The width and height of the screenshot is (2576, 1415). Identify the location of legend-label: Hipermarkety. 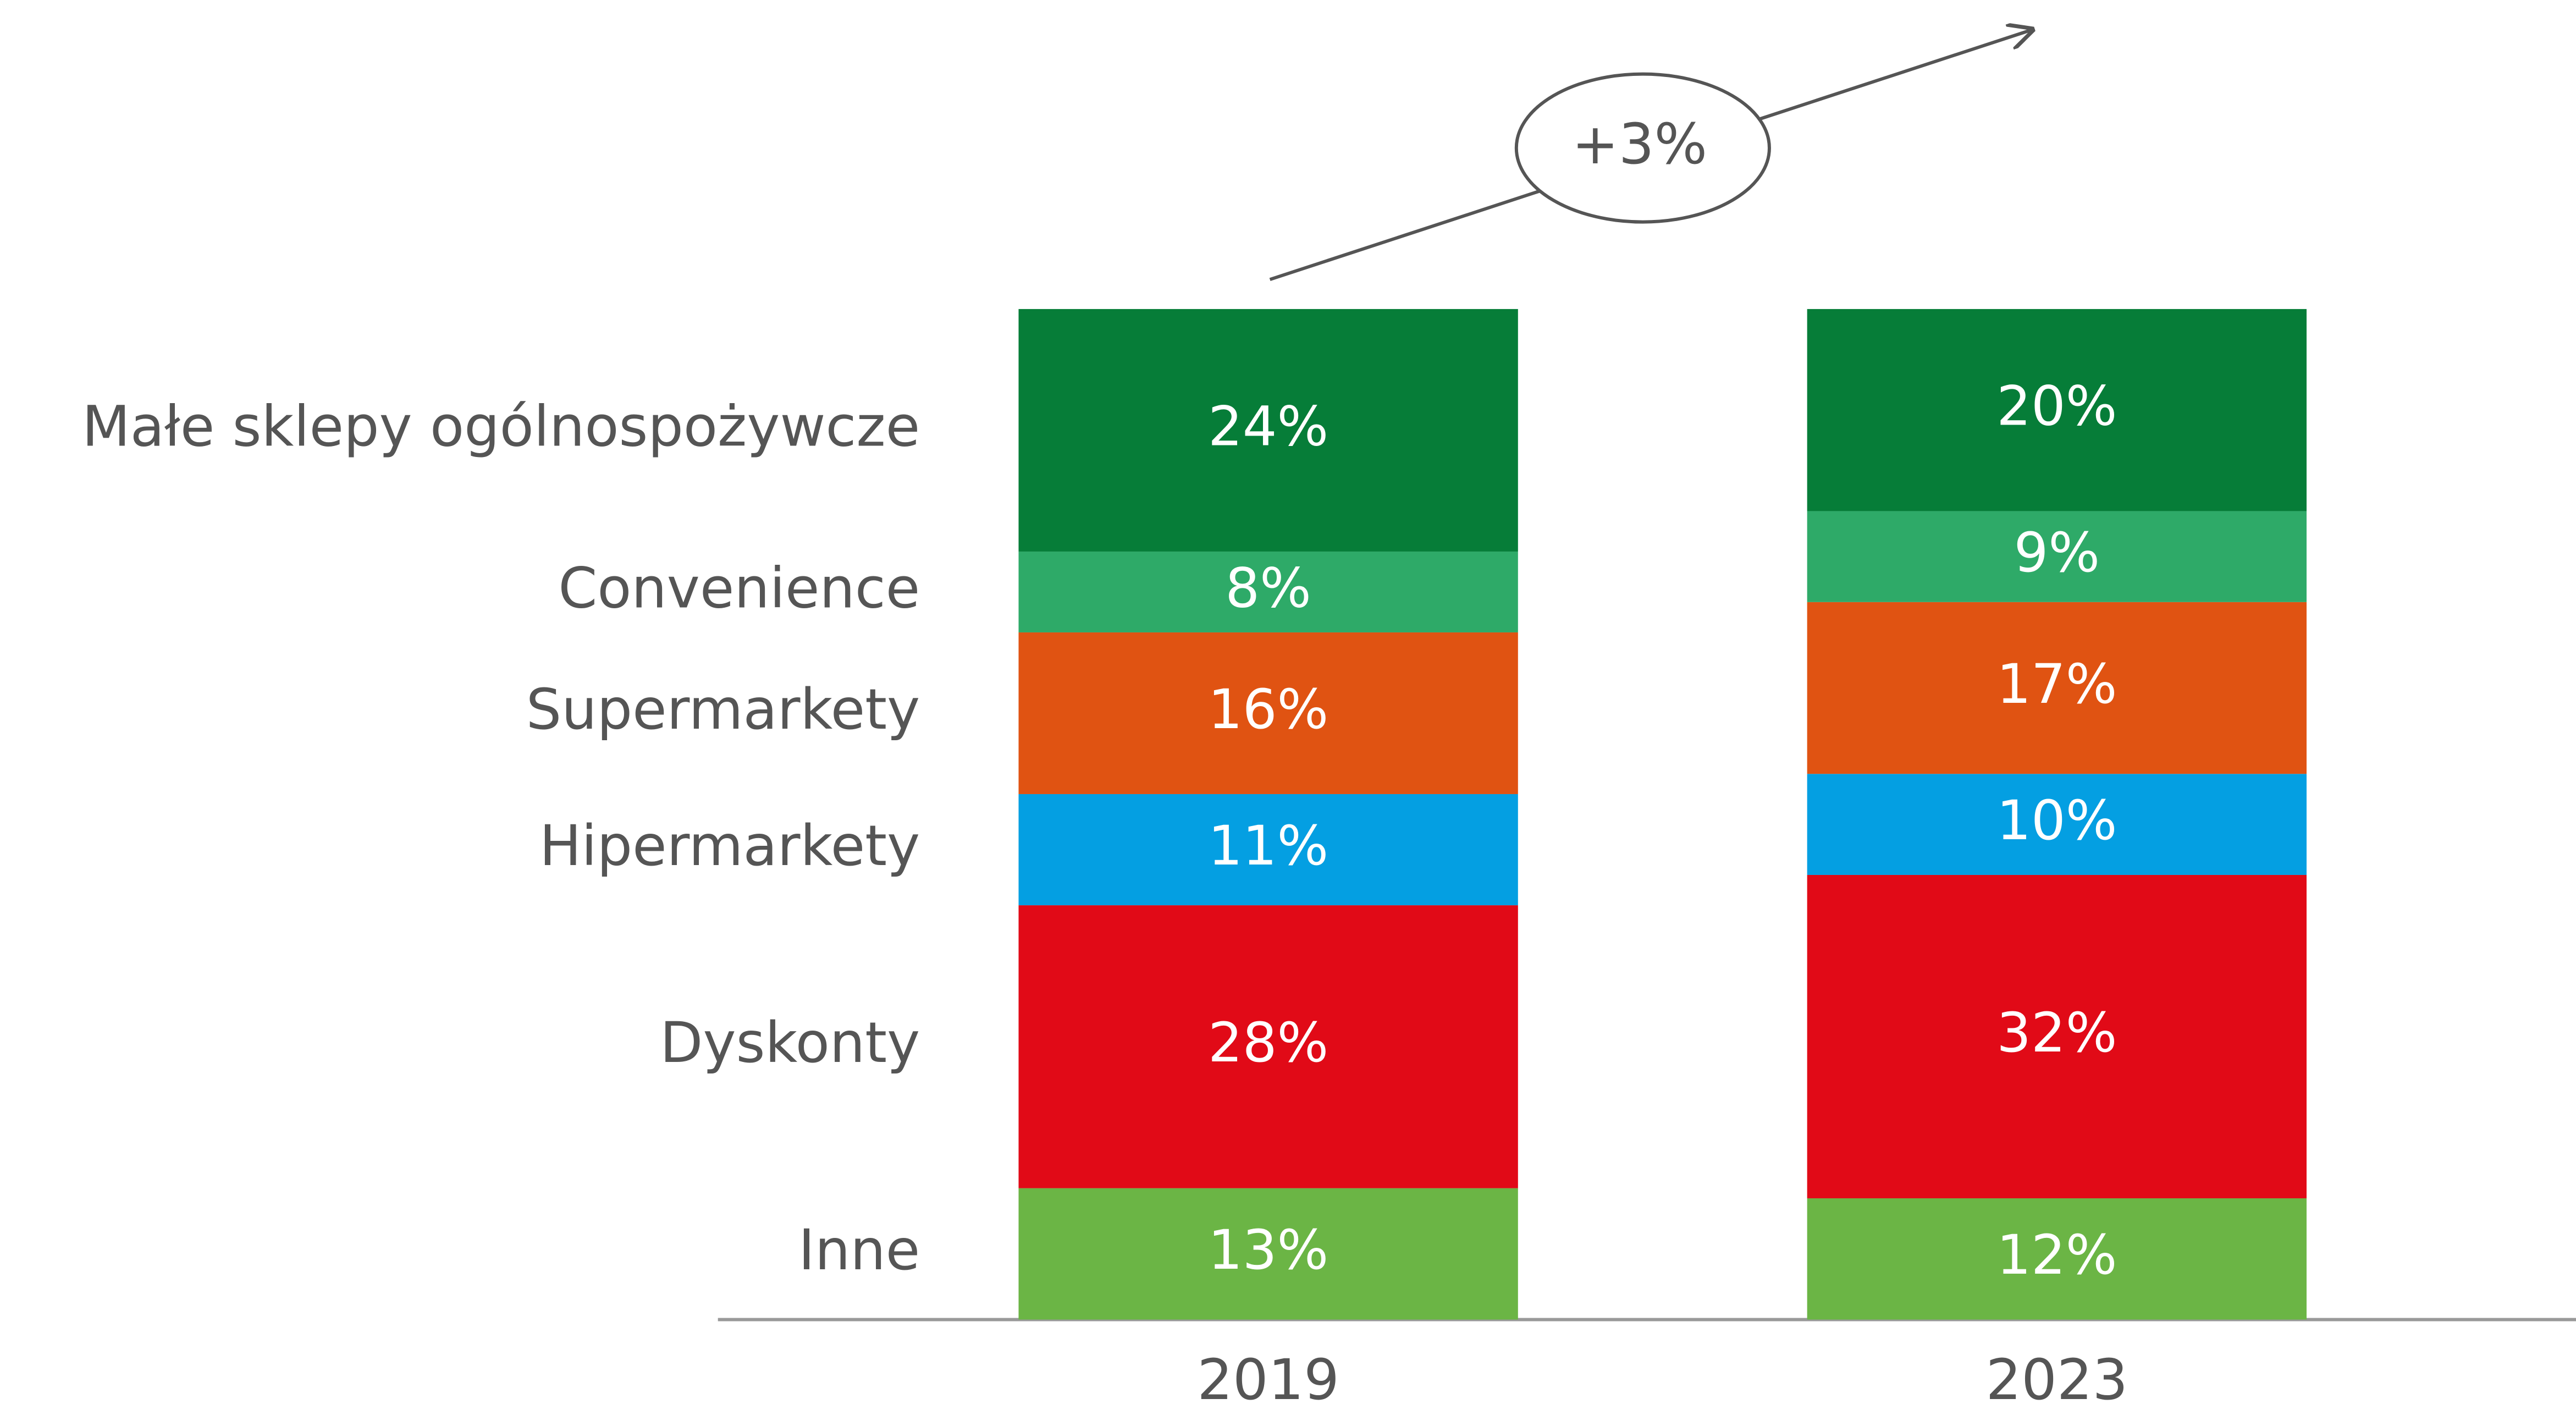
(729, 845).